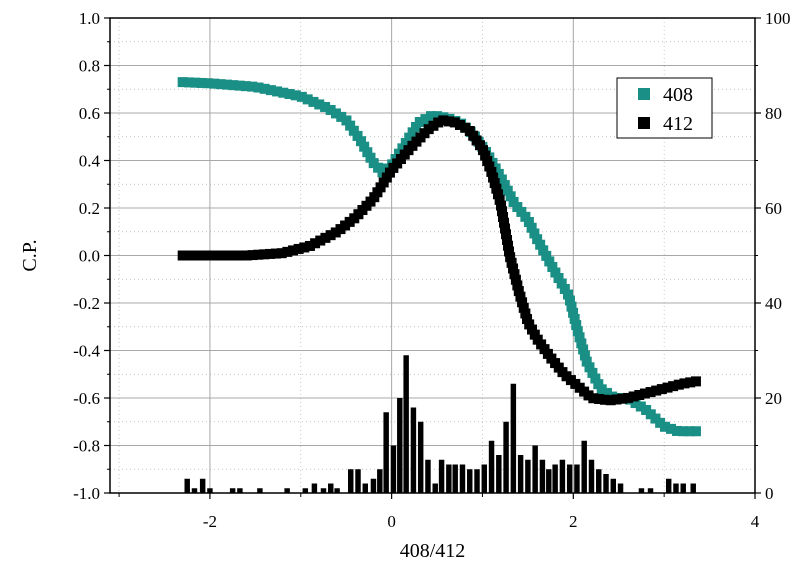  Describe the element at coordinates (755, 521) in the screenshot. I see `x-tick-label: 4` at that location.